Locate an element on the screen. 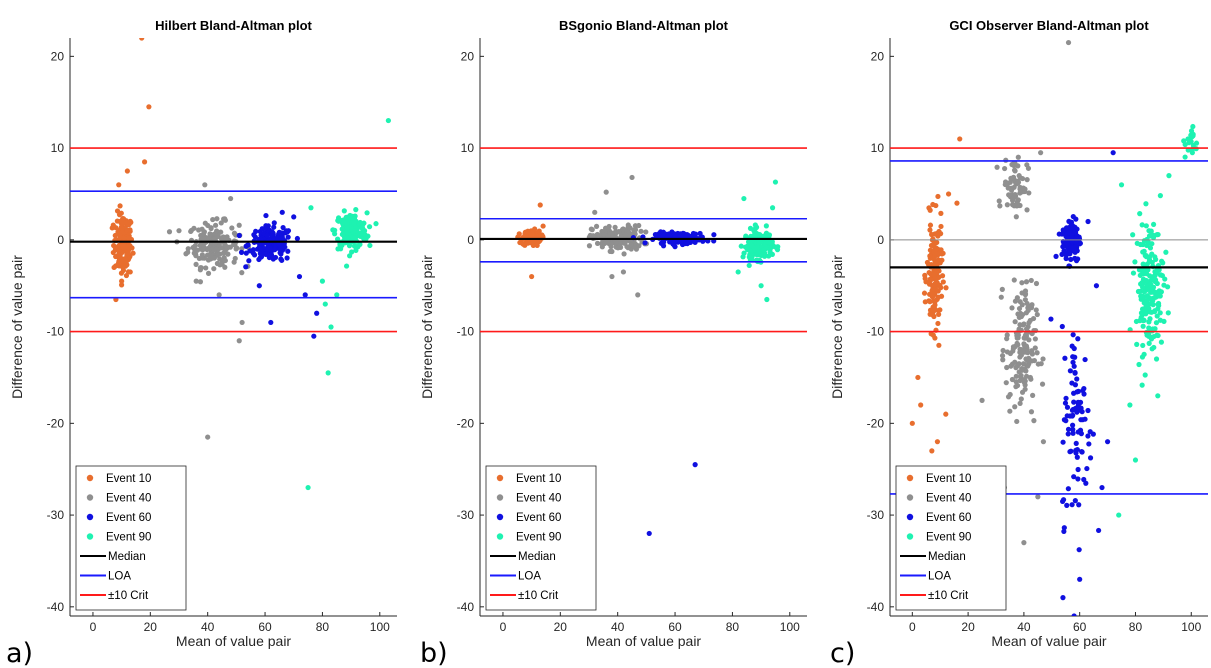  x-axis-label: Mean of value pair is located at coordinates (1049, 641).